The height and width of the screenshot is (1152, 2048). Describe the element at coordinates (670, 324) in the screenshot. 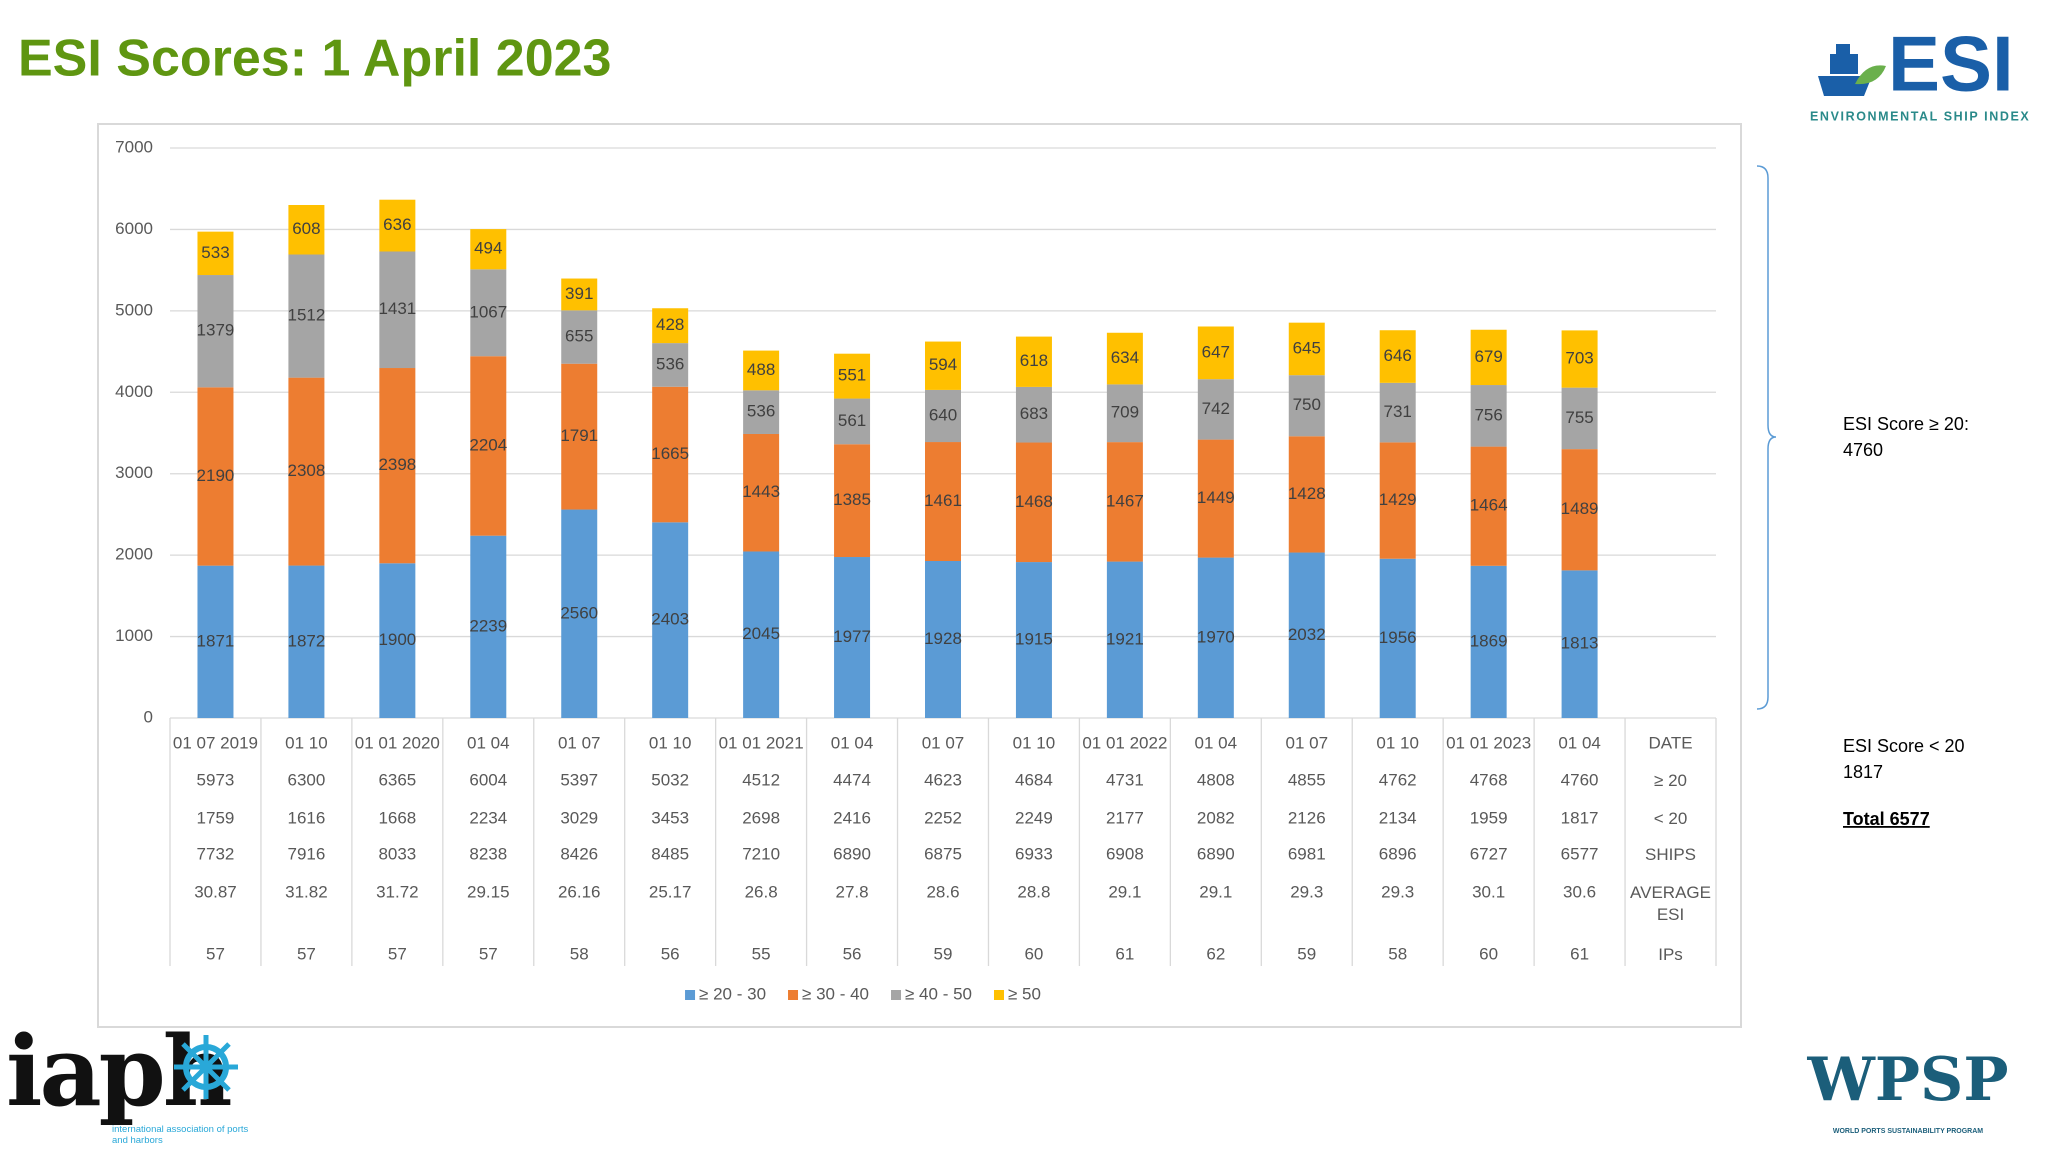

I see `value-label: 428` at that location.